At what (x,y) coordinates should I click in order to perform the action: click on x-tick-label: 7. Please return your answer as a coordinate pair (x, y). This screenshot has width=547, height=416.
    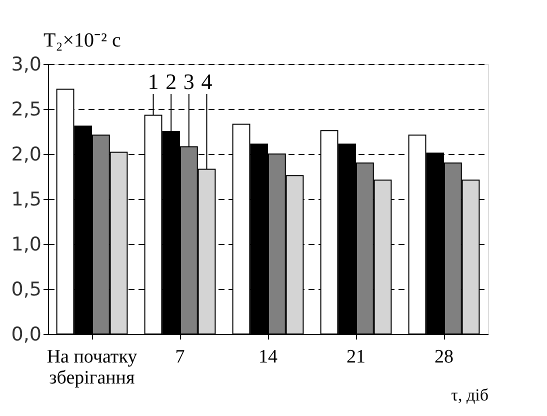
    Looking at the image, I should click on (180, 357).